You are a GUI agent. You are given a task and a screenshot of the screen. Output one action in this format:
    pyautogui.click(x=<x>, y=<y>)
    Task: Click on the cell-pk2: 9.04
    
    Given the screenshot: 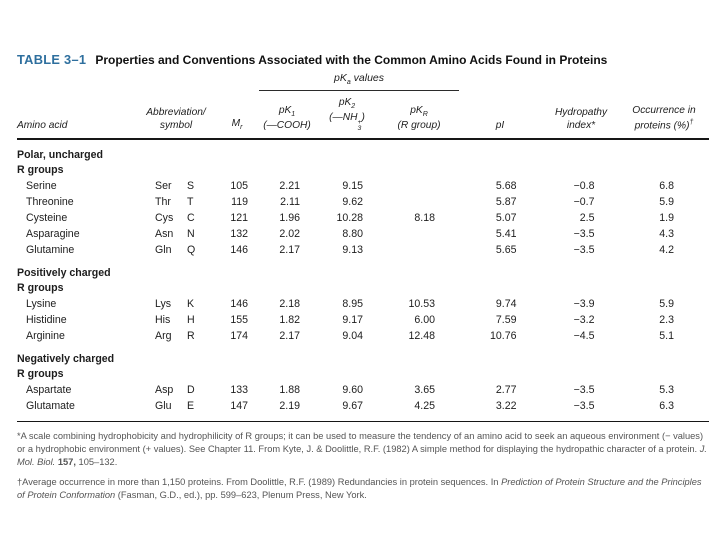 What is the action you would take?
    pyautogui.click(x=347, y=336)
    